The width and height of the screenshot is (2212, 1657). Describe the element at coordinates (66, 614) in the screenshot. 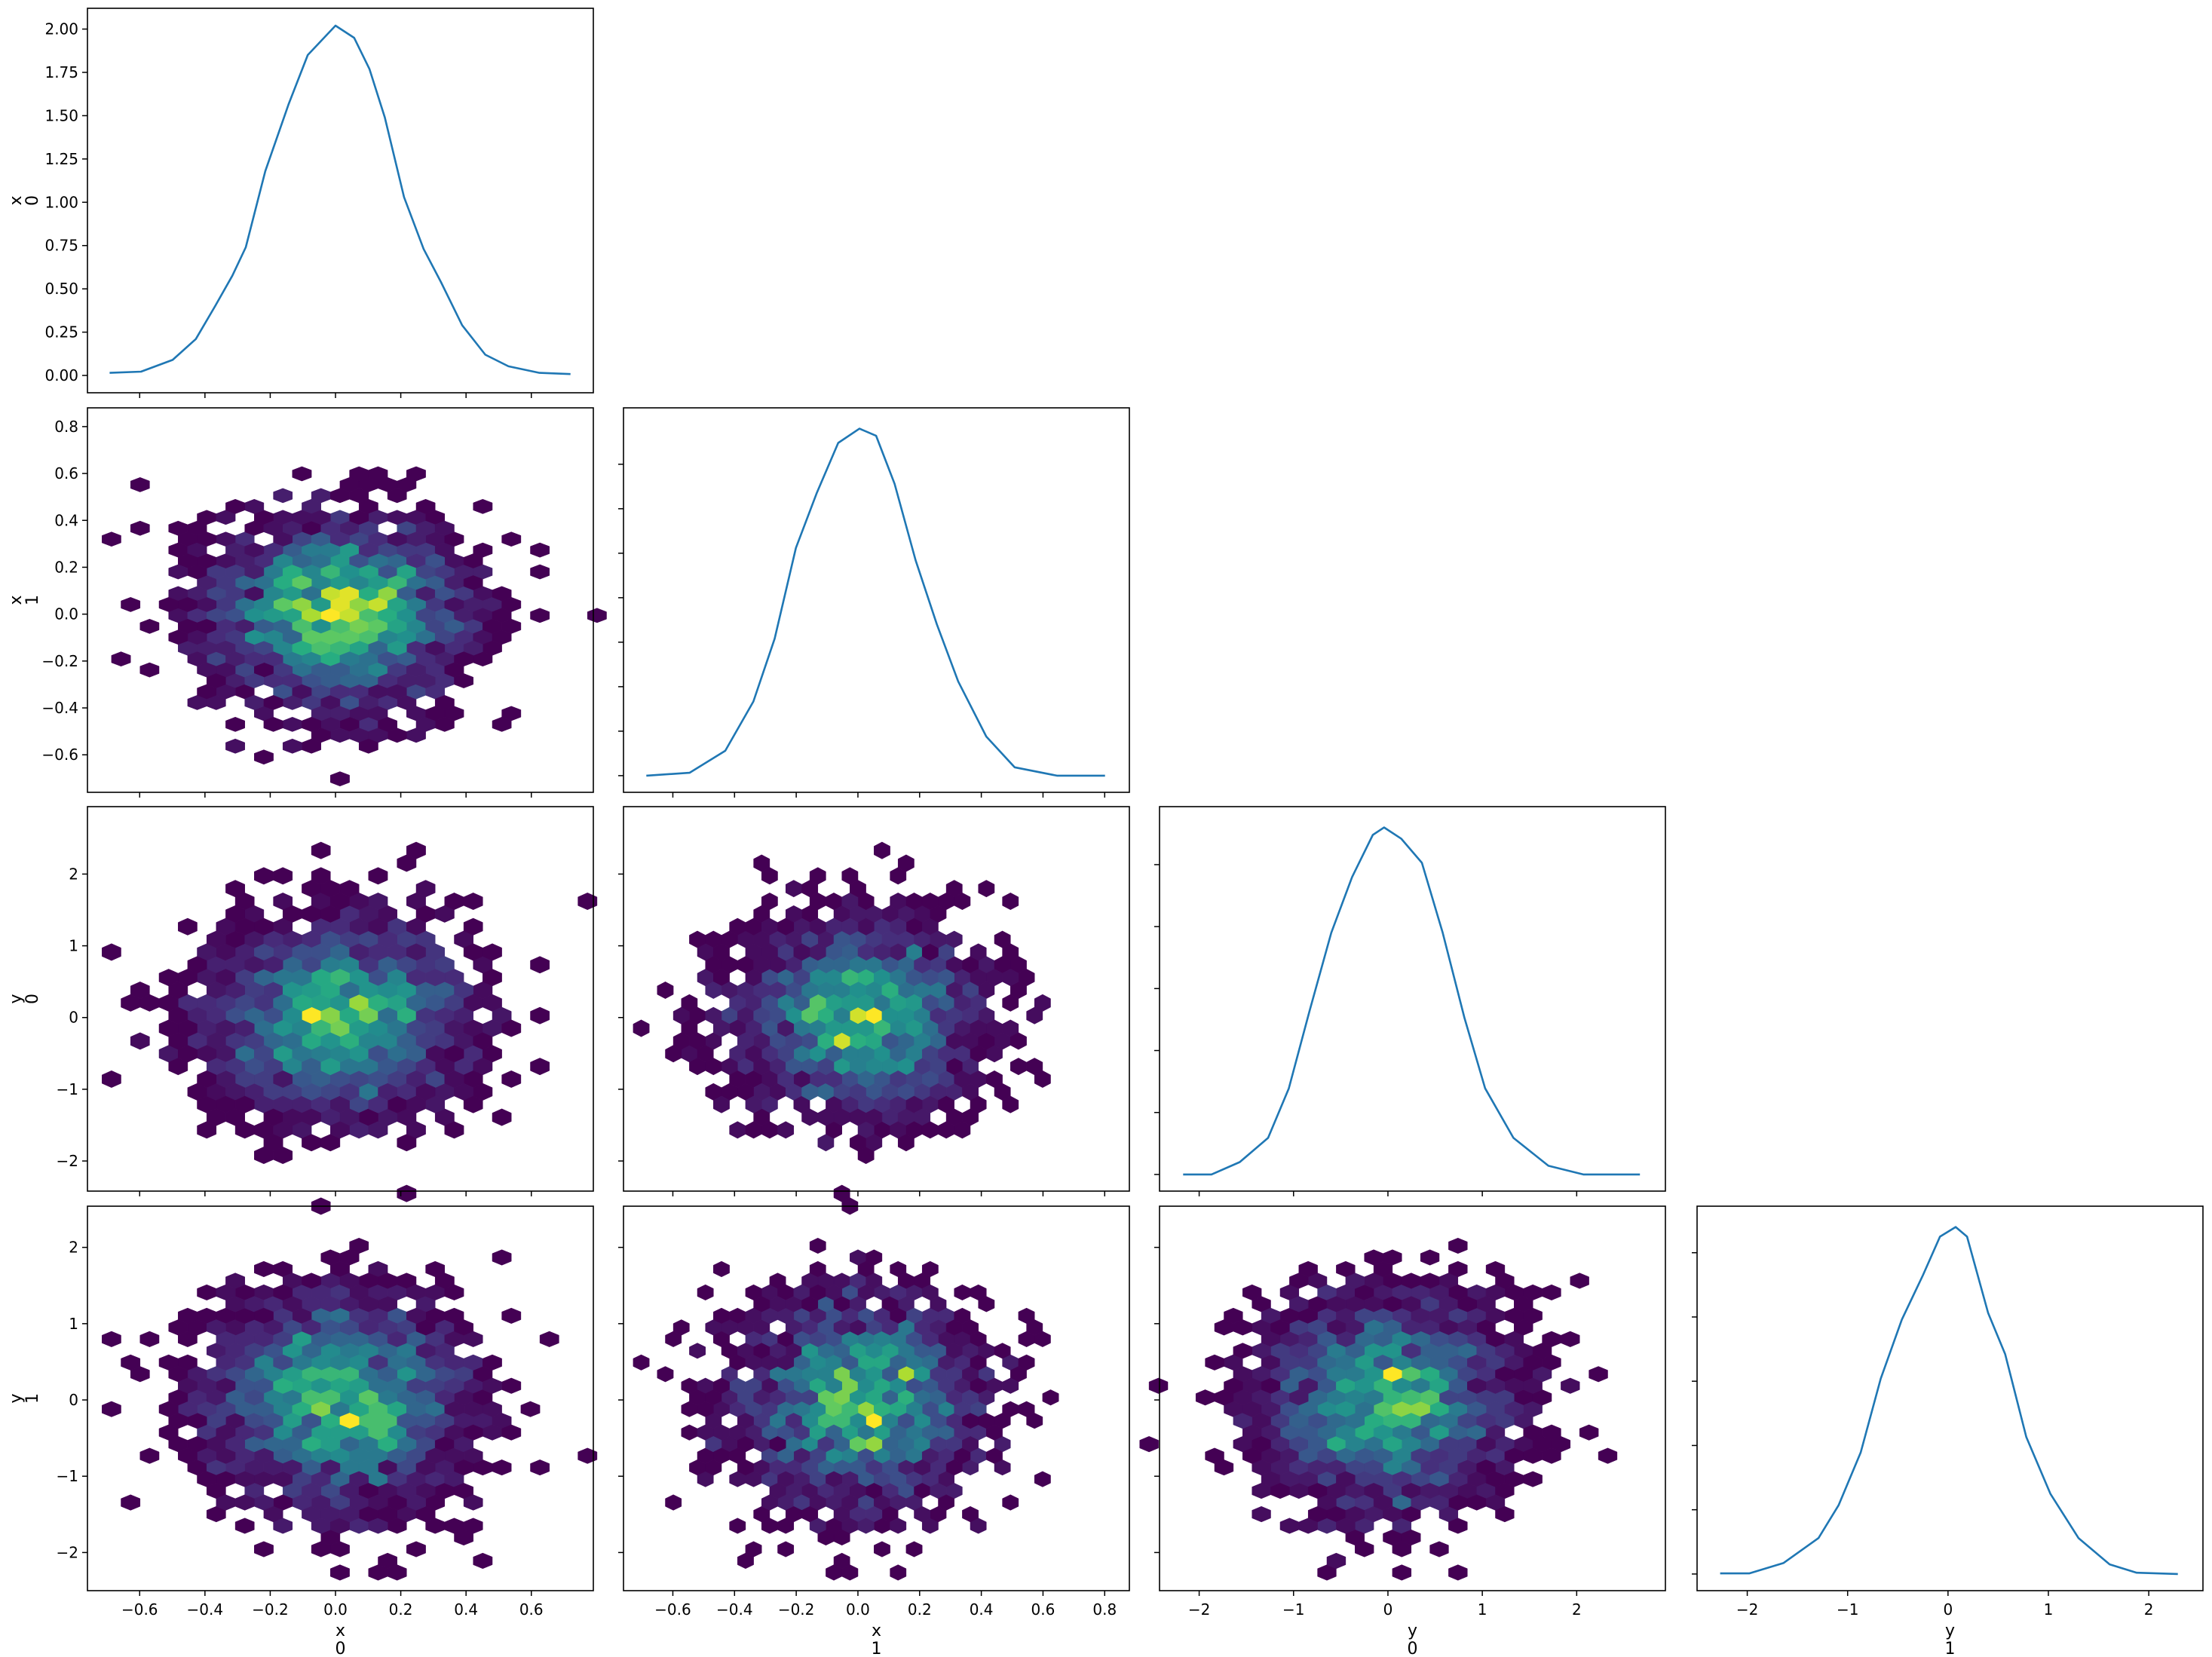

I see `y-tick-label: 0.0` at that location.